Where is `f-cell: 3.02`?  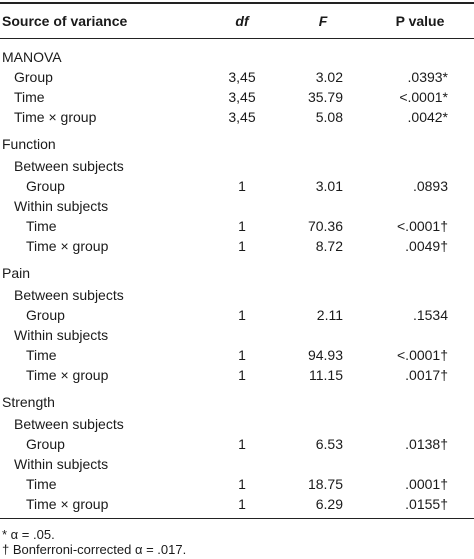
f-cell: 3.02 is located at coordinates (329, 77).